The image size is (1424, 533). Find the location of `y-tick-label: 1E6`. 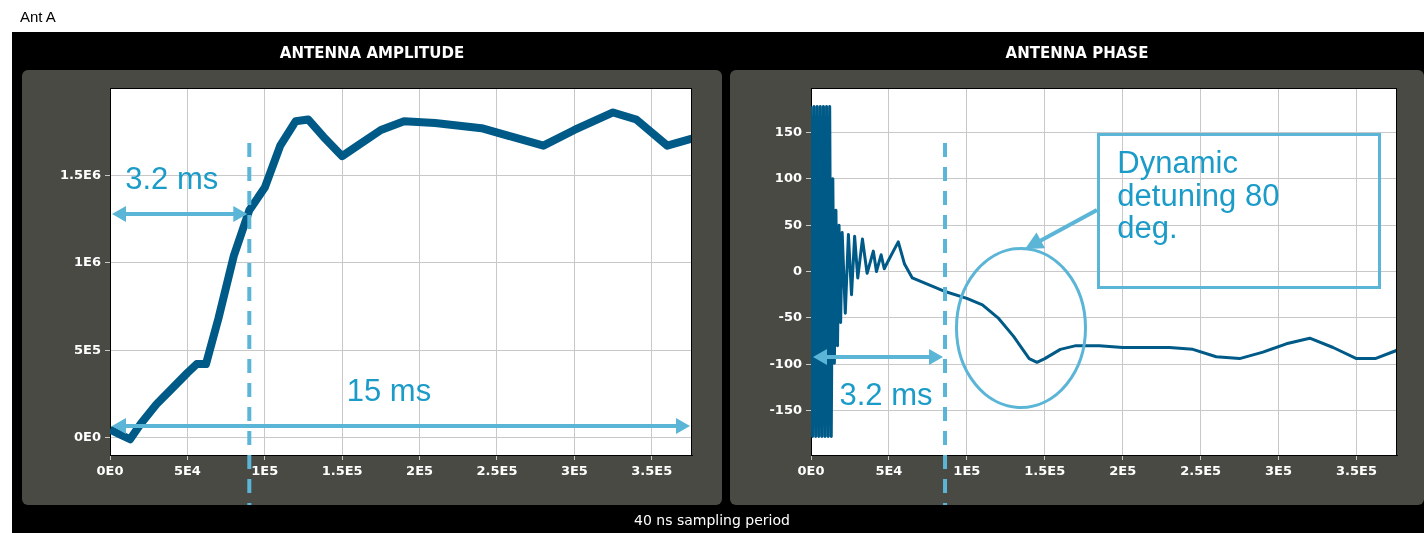

y-tick-label: 1E6 is located at coordinates (87, 262).